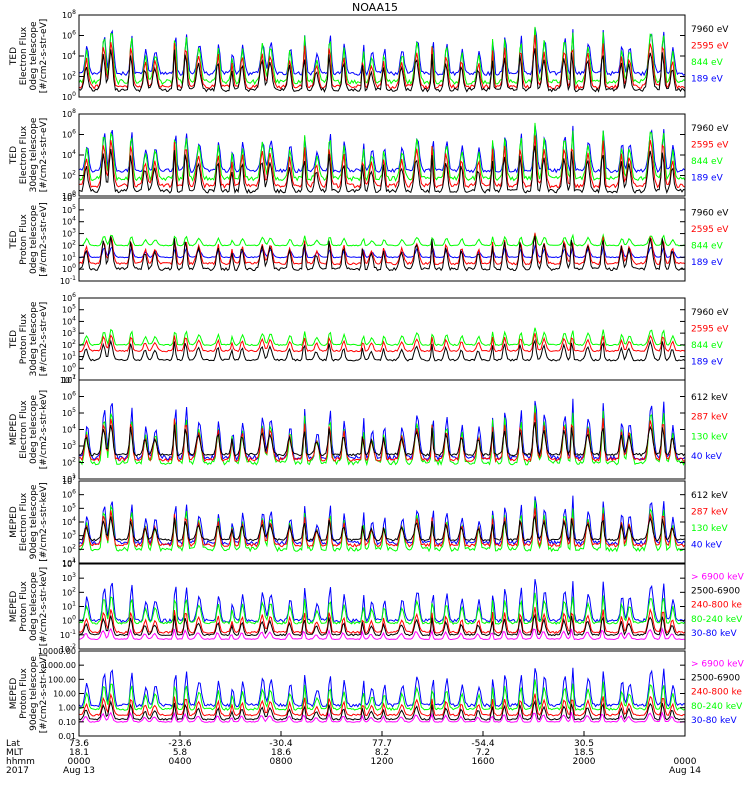  Describe the element at coordinates (382, 695) in the screenshot. I see `series-80-240-kev` at that location.